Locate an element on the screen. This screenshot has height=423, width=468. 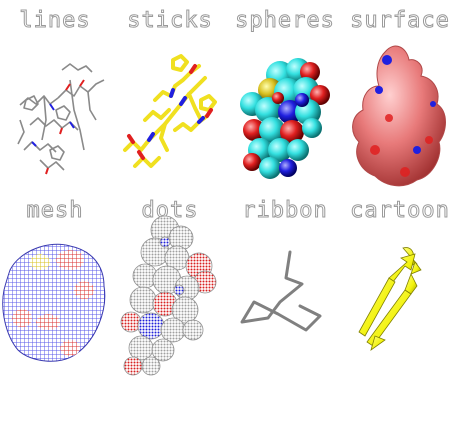
sticks-panel: sticks is located at coordinates (170, 100).